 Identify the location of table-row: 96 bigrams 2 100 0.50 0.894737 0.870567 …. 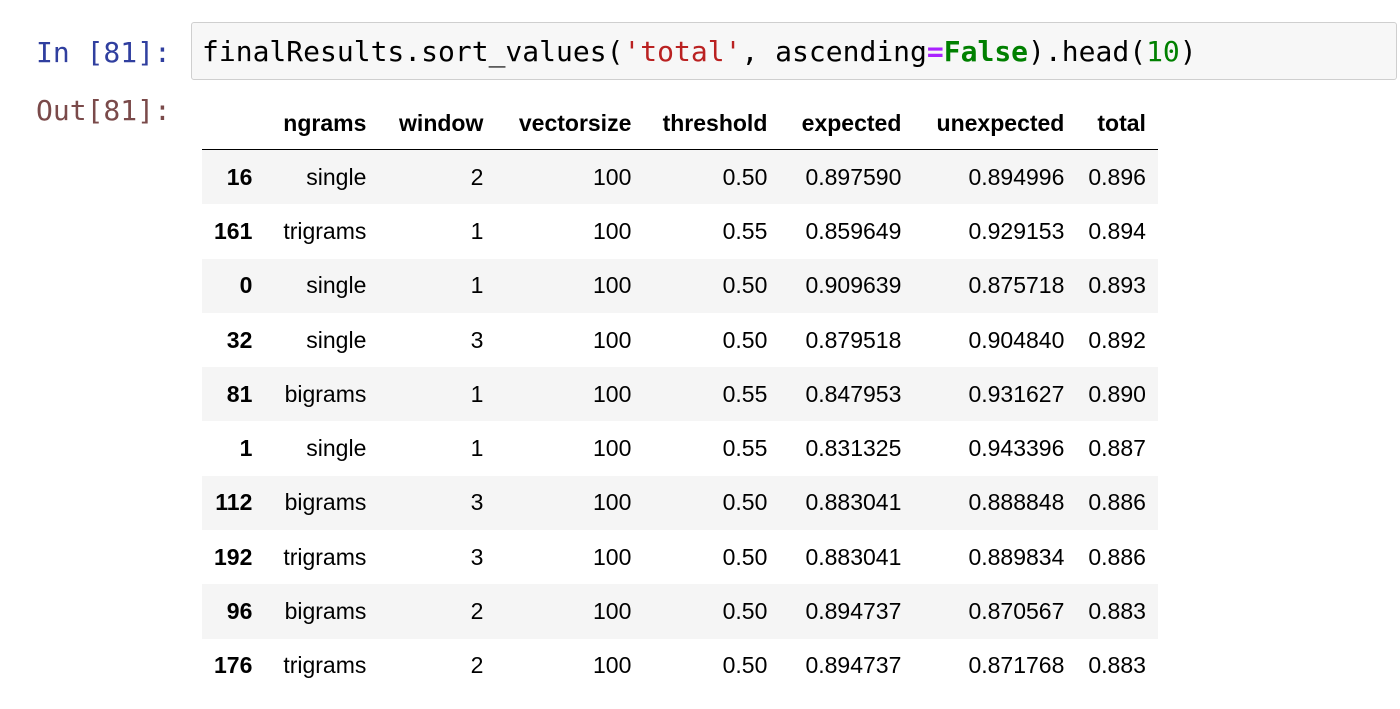
(680, 611).